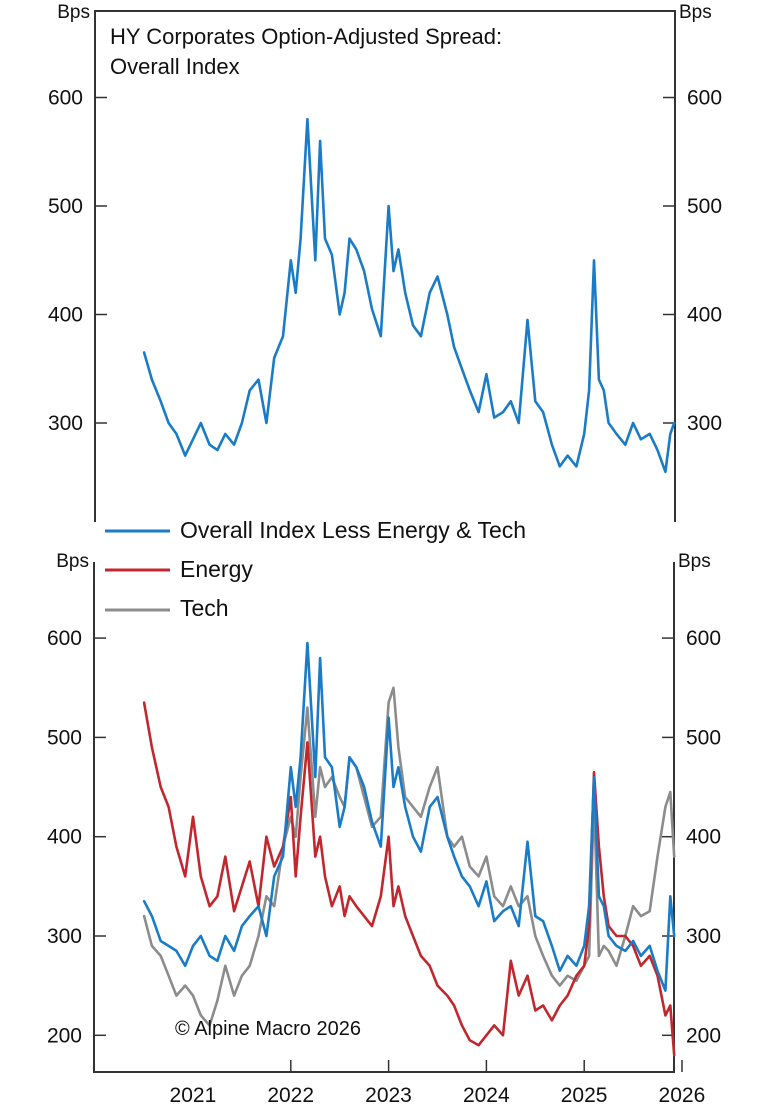  What do you see at coordinates (703, 638) in the screenshot?
I see `bottom-right-ytick-label: 600` at bounding box center [703, 638].